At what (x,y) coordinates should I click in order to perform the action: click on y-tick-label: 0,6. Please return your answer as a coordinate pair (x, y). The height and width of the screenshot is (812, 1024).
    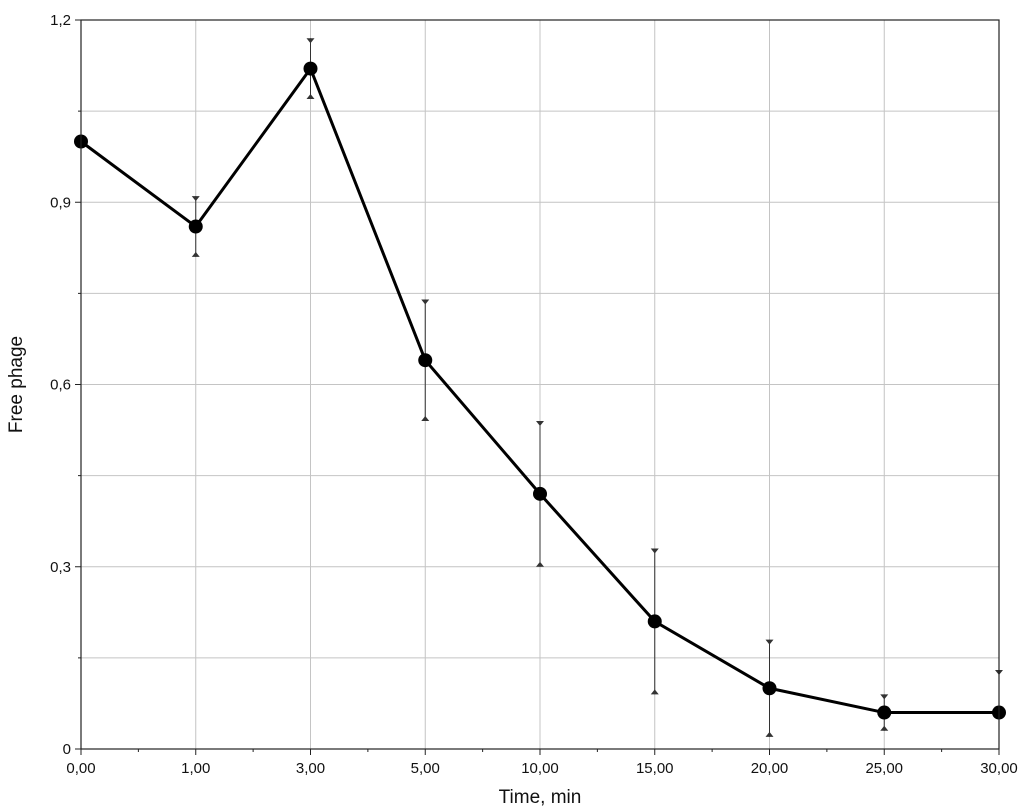
    Looking at the image, I should click on (60, 385).